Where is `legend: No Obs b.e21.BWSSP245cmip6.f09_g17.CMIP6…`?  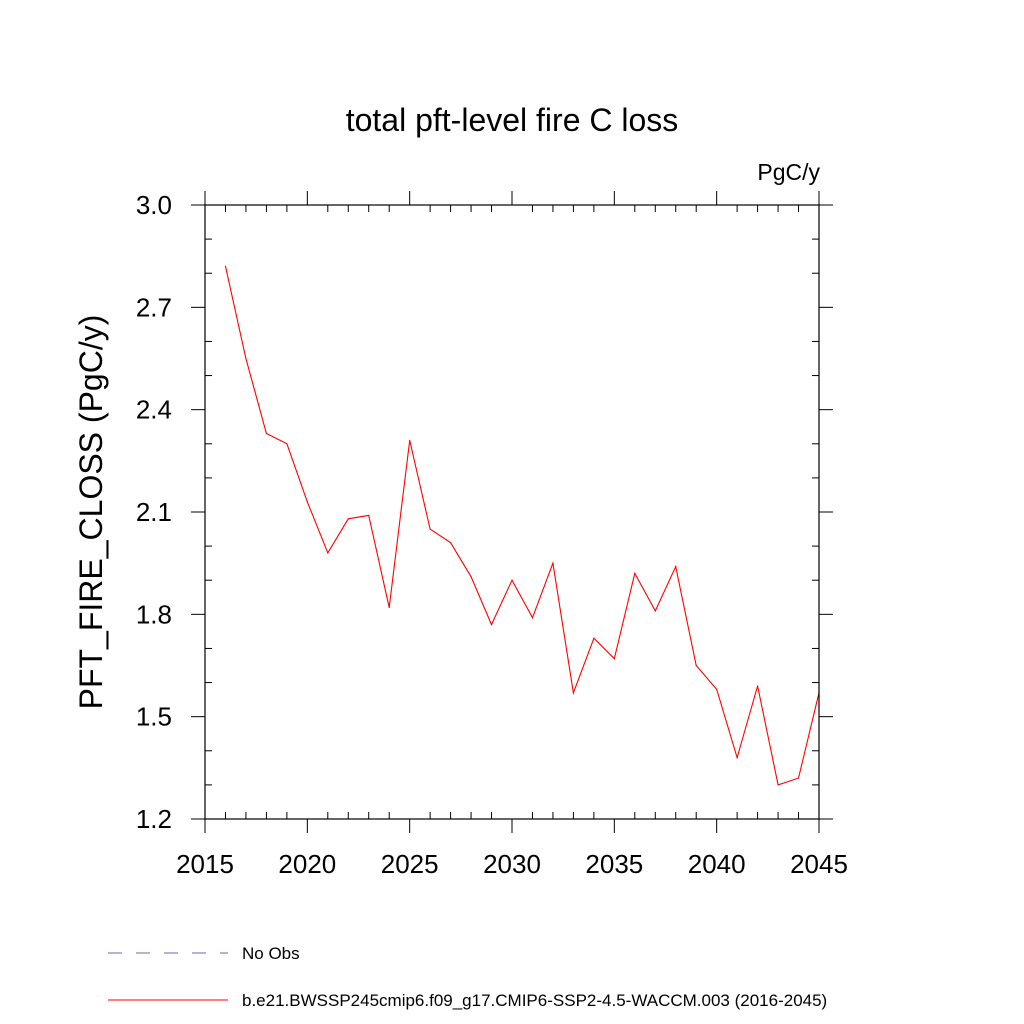
legend: No Obs b.e21.BWSSP245cmip6.f09_g17.CMIP6… is located at coordinates (467, 977).